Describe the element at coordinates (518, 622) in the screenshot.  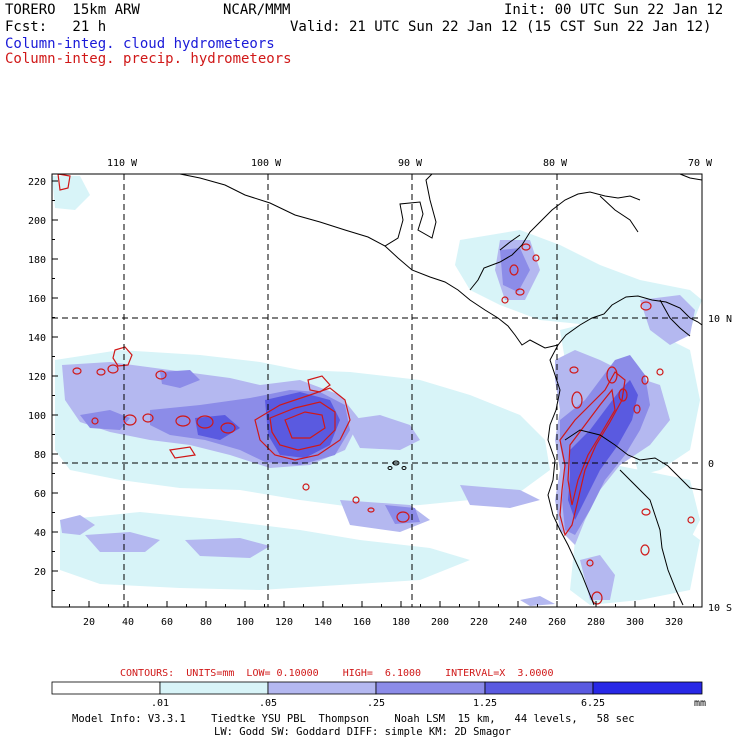
I see `x-tick-label: 240` at that location.